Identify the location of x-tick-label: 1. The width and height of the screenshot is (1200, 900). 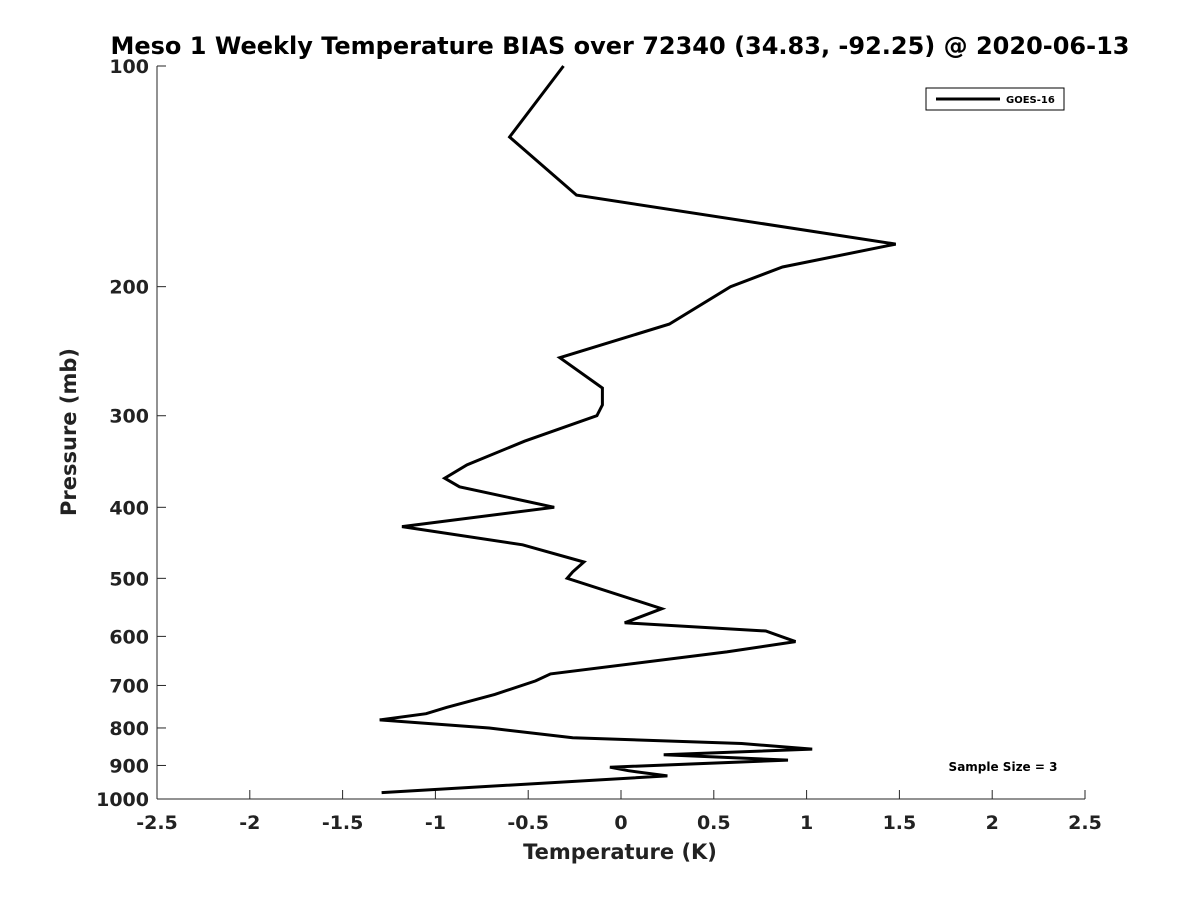
(806, 823).